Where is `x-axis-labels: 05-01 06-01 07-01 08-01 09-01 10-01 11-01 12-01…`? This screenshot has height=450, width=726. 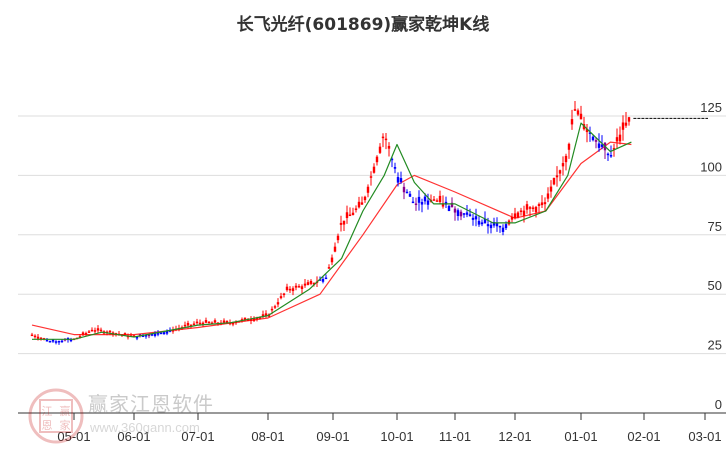 x-axis-labels: 05-01 06-01 07-01 08-01 09-01 10-01 11-01 12-01… is located at coordinates (389, 436).